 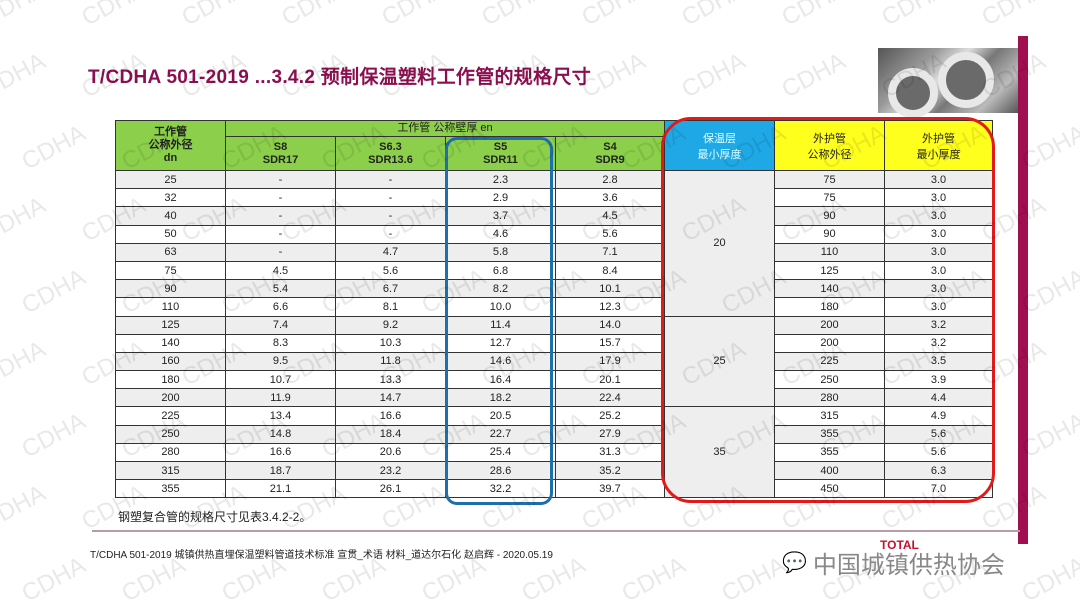 What do you see at coordinates (280, 159) in the screenshot?
I see `header-text: SDR17` at bounding box center [280, 159].